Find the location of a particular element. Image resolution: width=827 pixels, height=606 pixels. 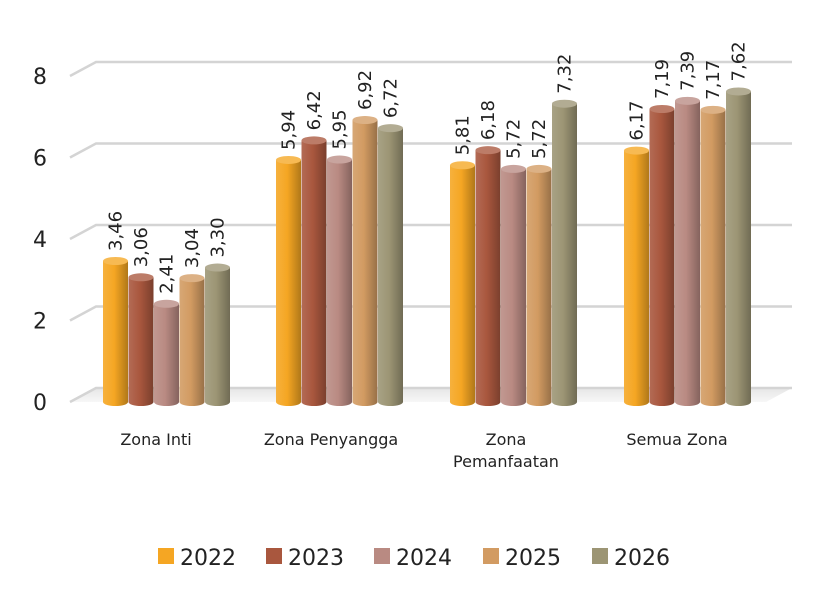

data-label: 6,72 is located at coordinates (391, 98).